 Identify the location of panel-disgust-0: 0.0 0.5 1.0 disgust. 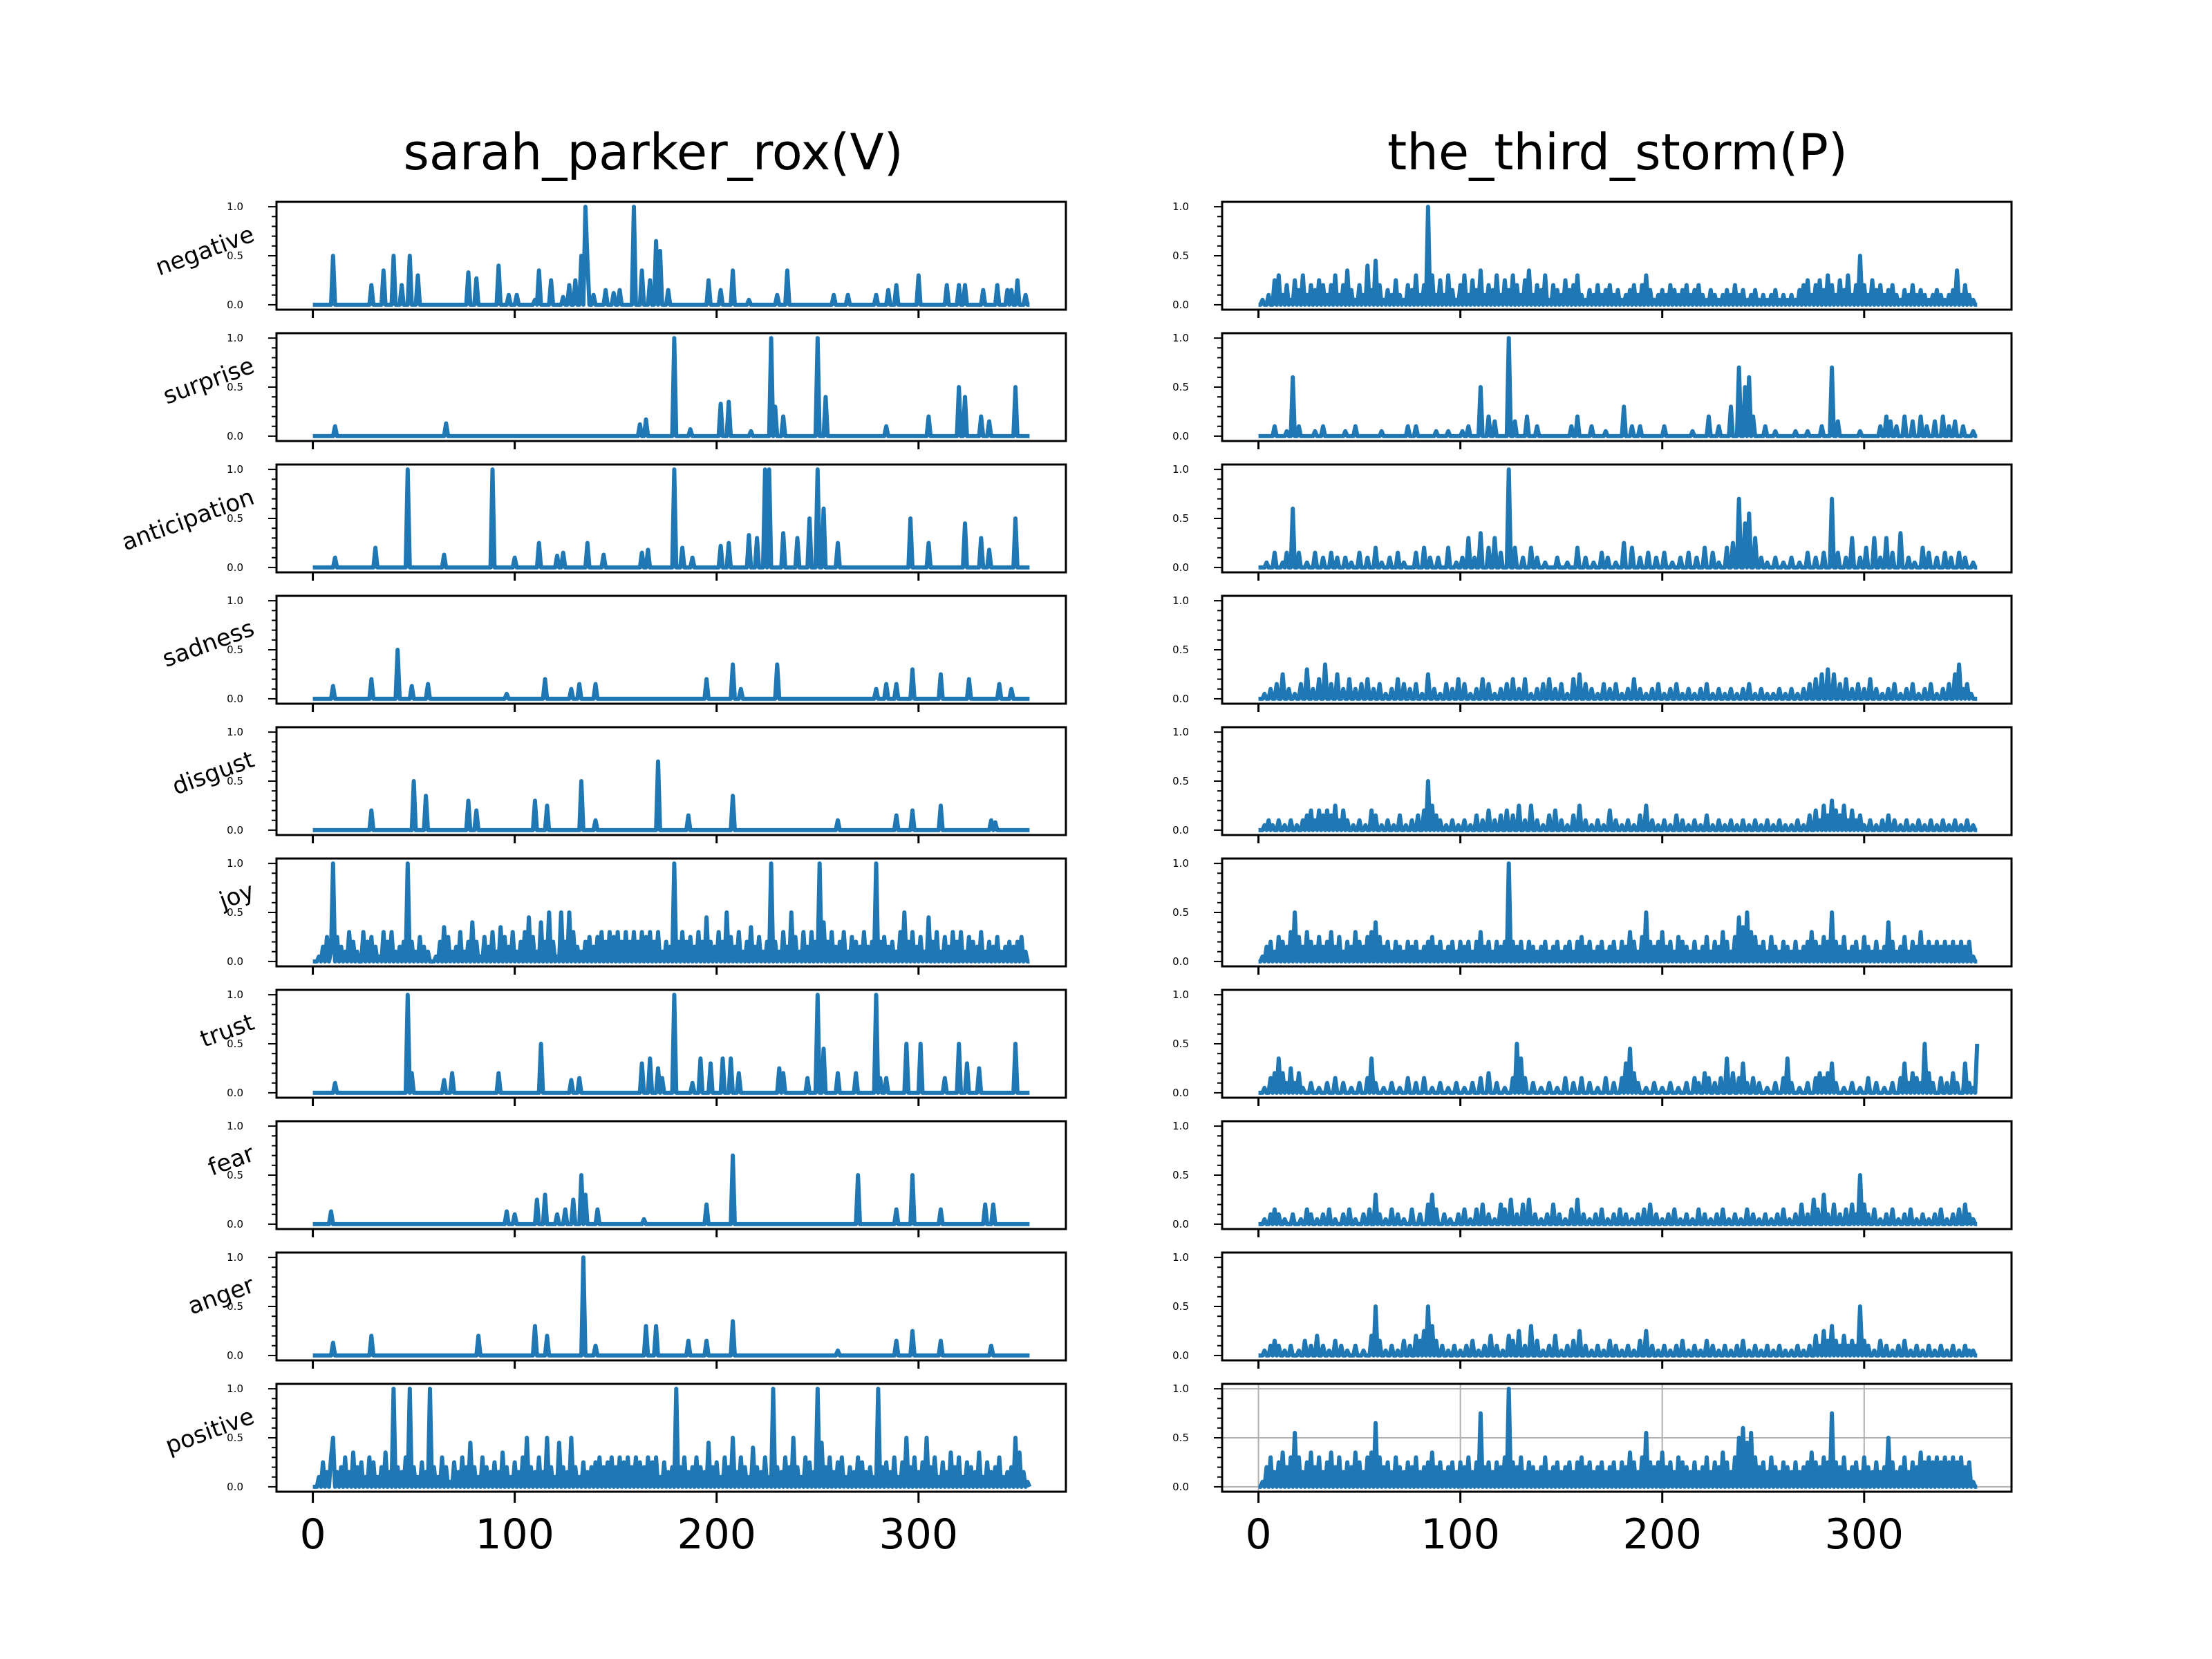
(618, 784).